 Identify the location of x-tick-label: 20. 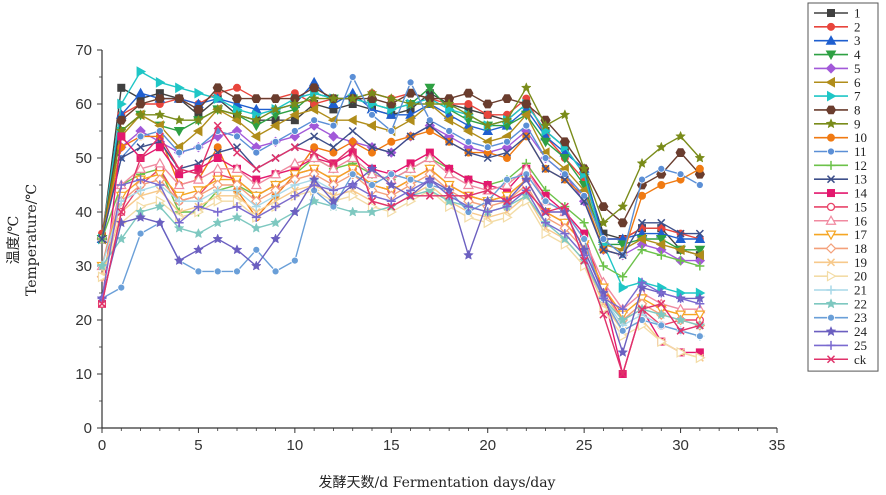
(487, 445).